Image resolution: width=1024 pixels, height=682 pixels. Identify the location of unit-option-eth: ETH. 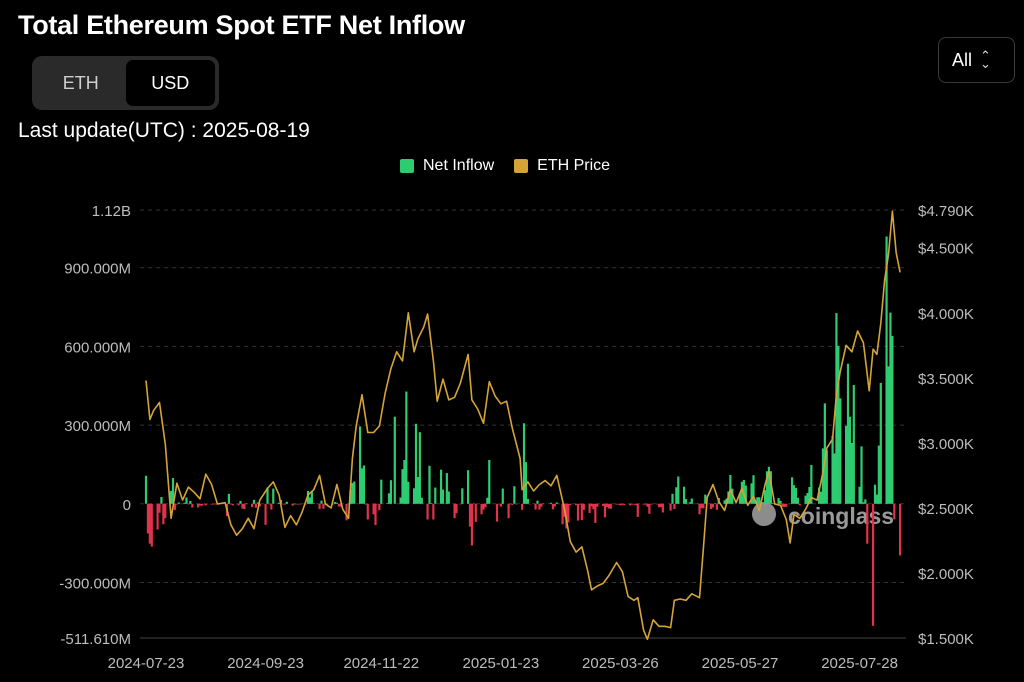
(80, 82).